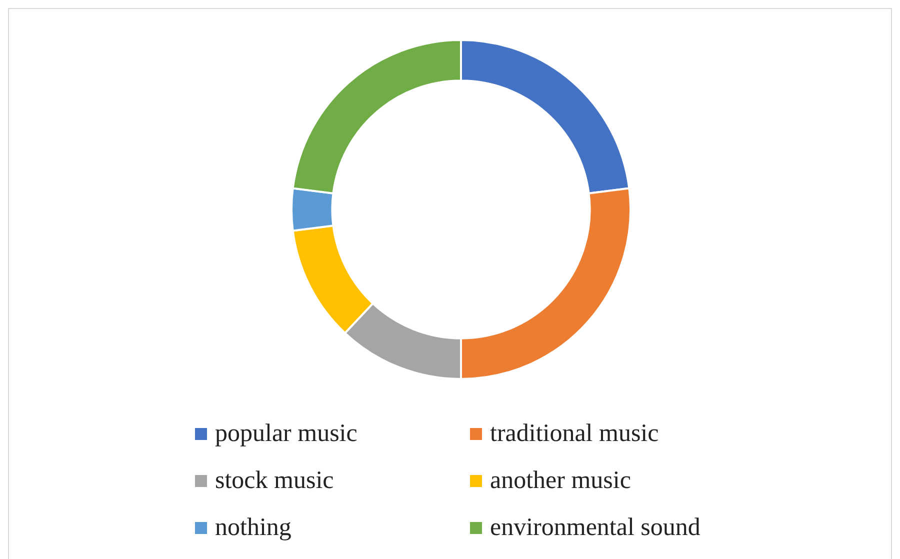 Image resolution: width=900 pixels, height=559 pixels. What do you see at coordinates (286, 434) in the screenshot?
I see `legend-label: popular music` at bounding box center [286, 434].